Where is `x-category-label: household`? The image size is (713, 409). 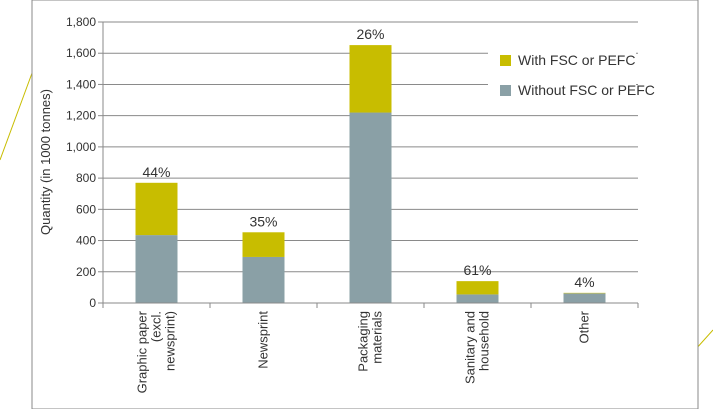
x-category-label: household is located at coordinates (484, 341).